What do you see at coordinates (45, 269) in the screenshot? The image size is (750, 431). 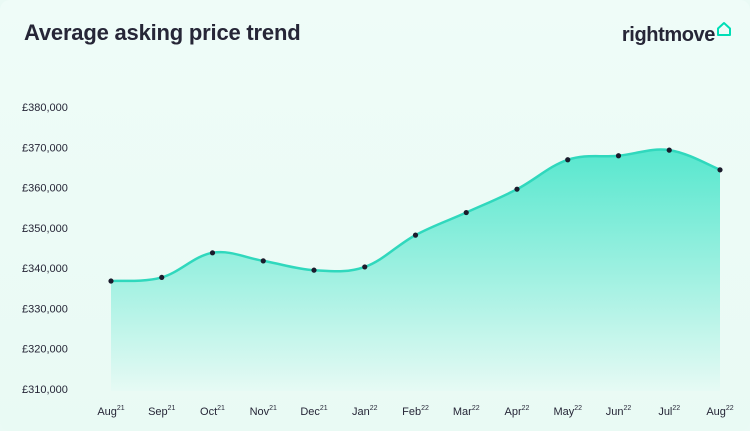 I see `y-tick-label: £340,000` at bounding box center [45, 269].